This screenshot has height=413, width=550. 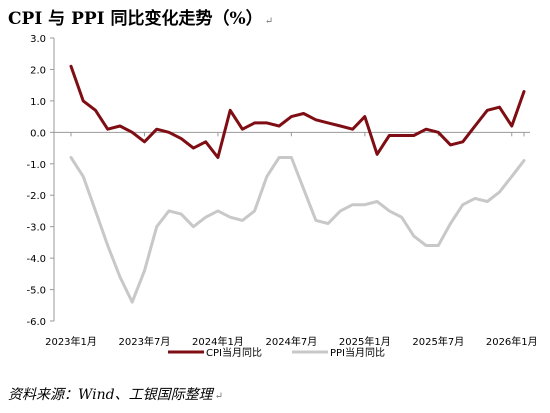 What do you see at coordinates (291, 341) in the screenshot?
I see `x-tick-label: 2024年7月` at bounding box center [291, 341].